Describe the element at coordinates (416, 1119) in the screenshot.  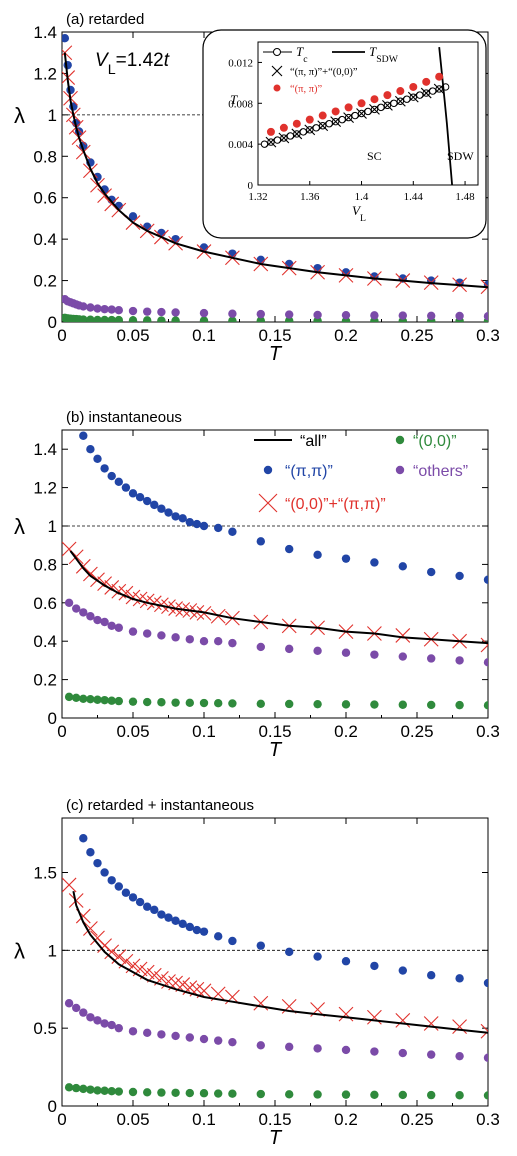
I see `x-tick-label: 0.25` at that location.